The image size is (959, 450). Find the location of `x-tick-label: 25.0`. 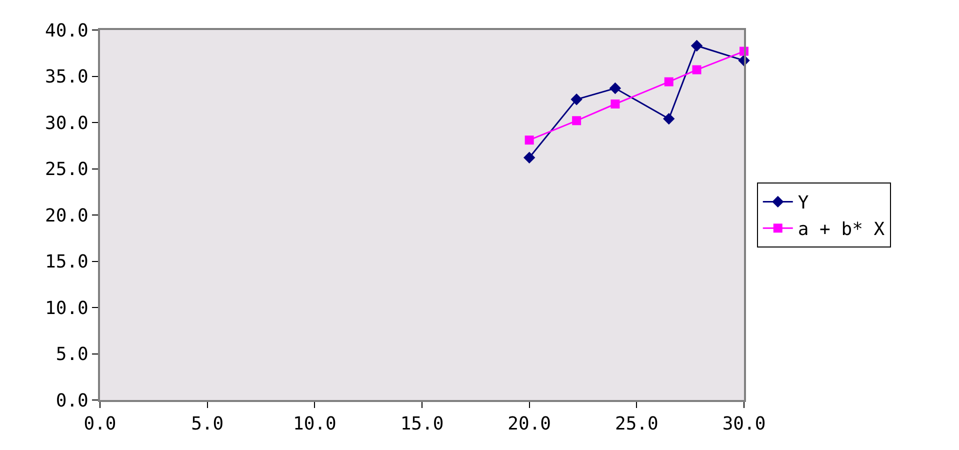

x-tick-label: 25.0 is located at coordinates (636, 424).